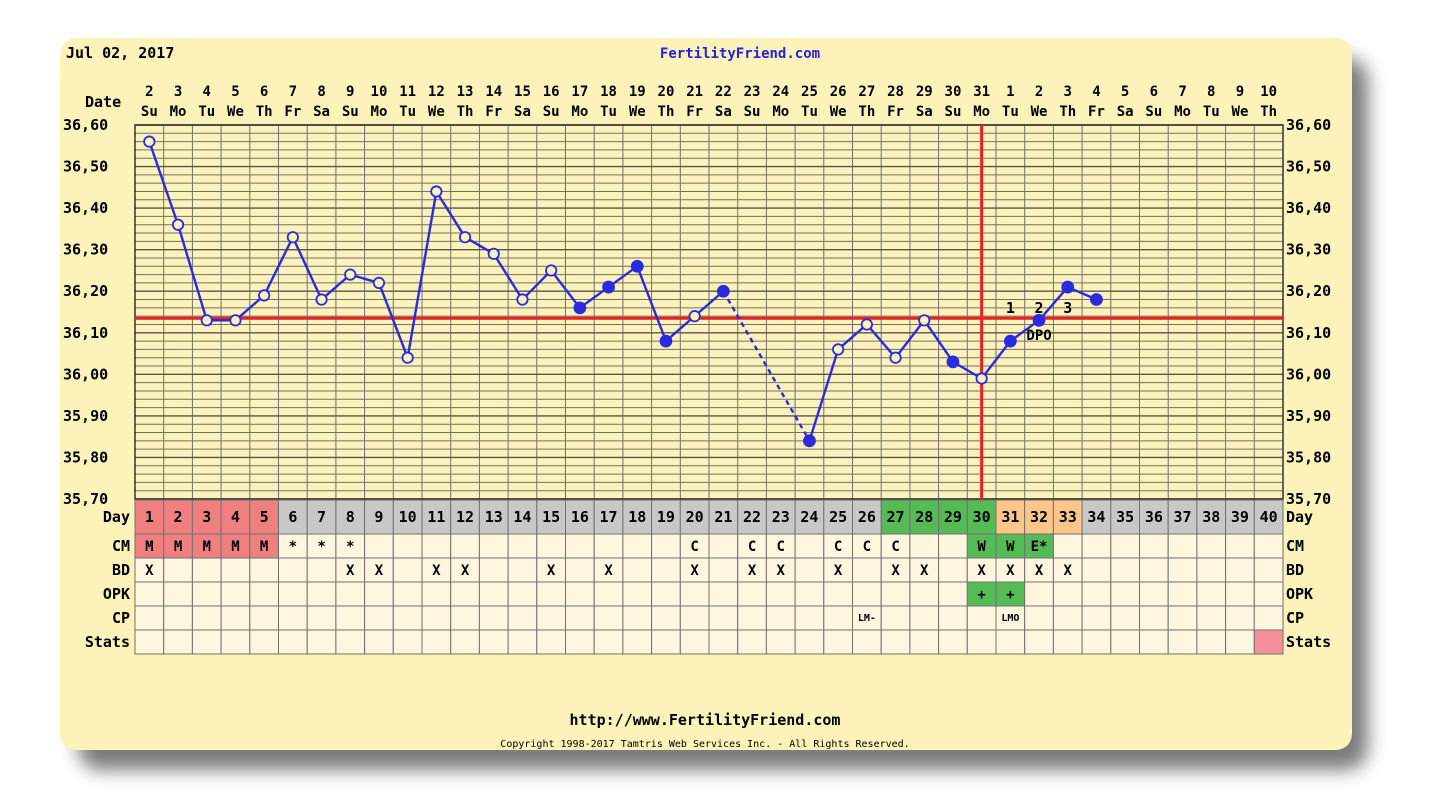  Describe the element at coordinates (379, 112) in the screenshot. I see `weekday-tick-label: Mo` at that location.